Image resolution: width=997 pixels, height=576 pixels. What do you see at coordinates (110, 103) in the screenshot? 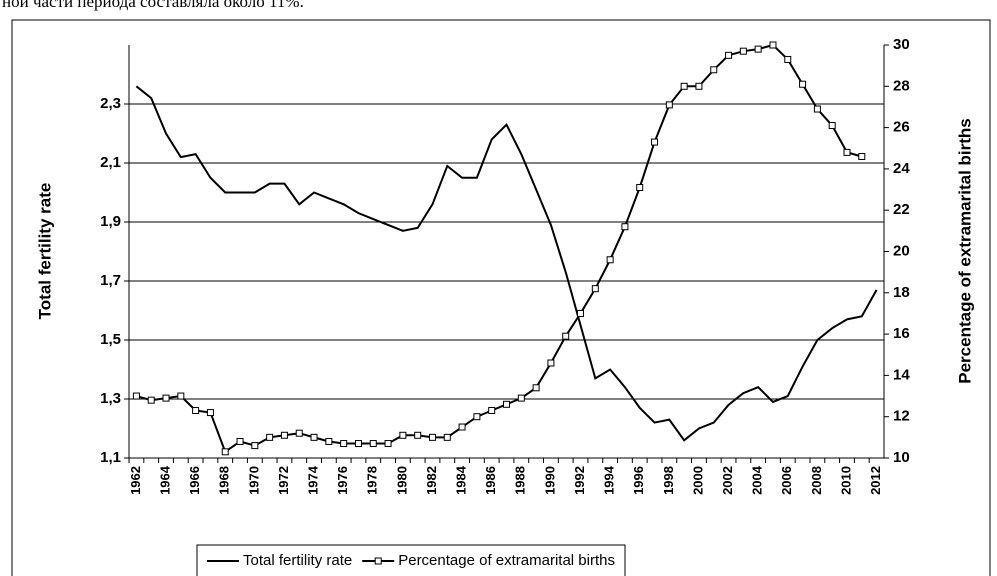
I see `y-tick-label: 2,3` at bounding box center [110, 103].